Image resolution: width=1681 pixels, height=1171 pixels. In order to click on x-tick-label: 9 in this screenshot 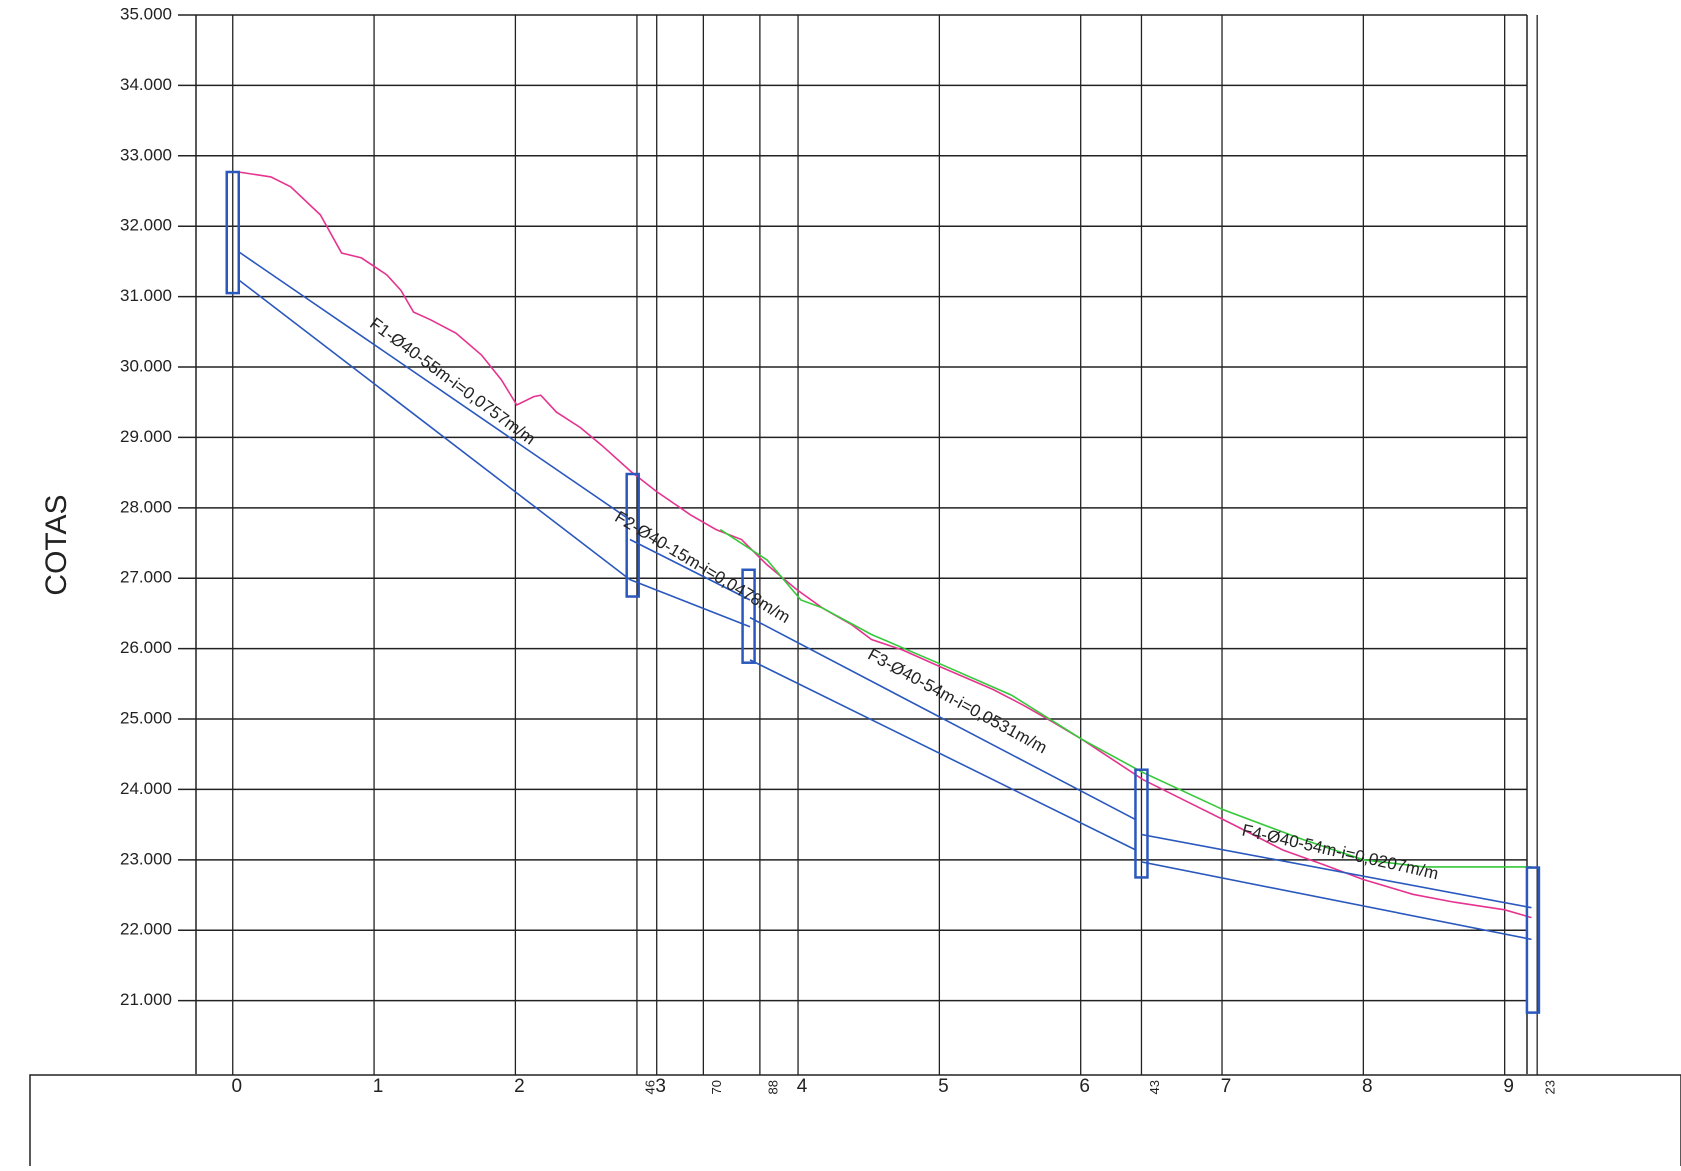, I will do `click(1508, 1086)`.